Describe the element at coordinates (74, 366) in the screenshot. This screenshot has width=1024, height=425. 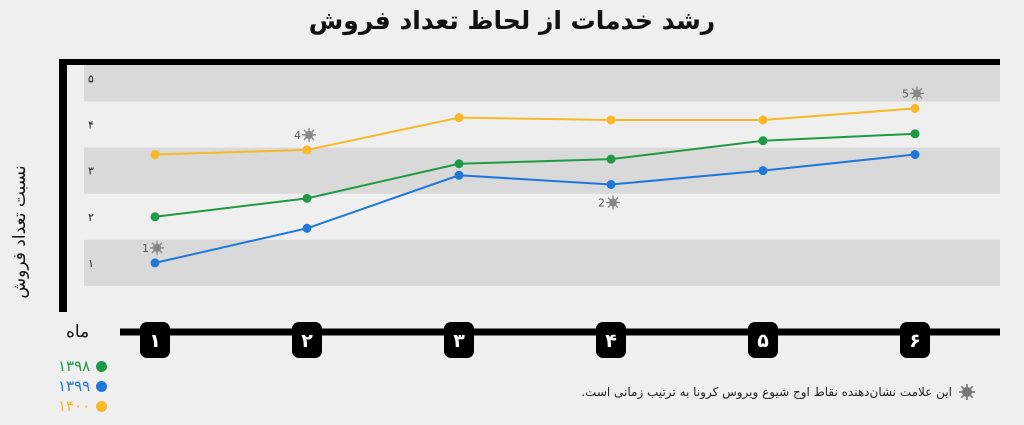
I see `legend-label-1398: ۱۳۹۸` at that location.